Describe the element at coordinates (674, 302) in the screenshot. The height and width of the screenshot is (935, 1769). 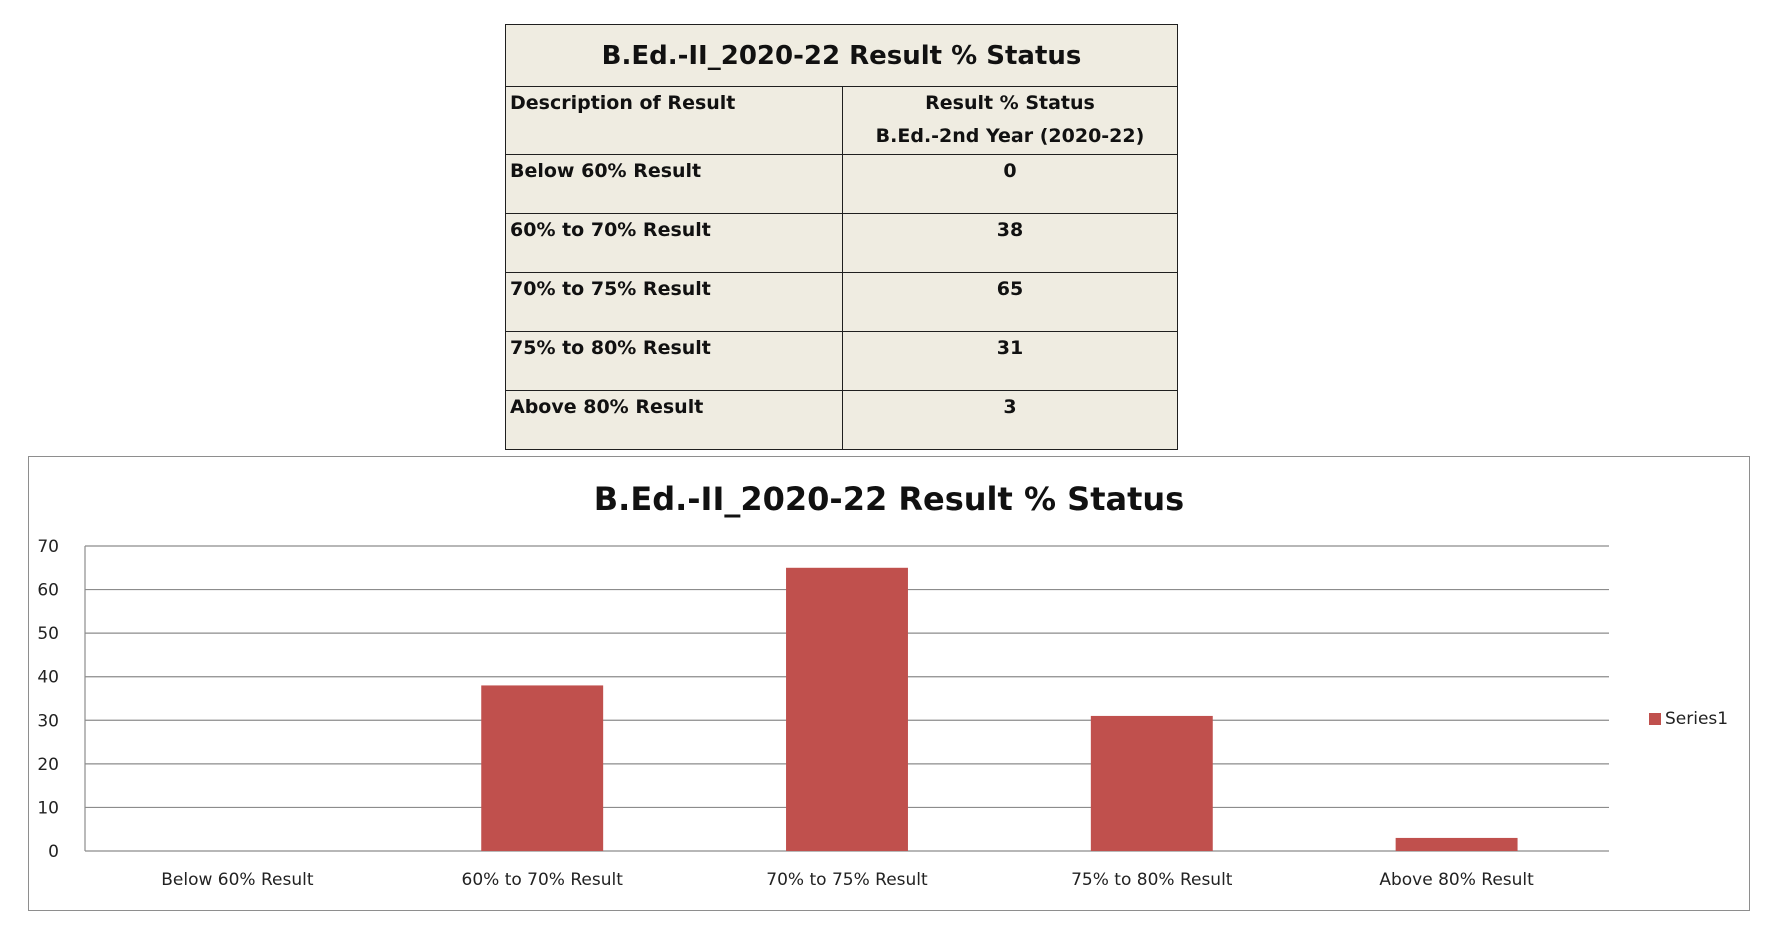
I see `row-label: 70% to 75% Result` at that location.